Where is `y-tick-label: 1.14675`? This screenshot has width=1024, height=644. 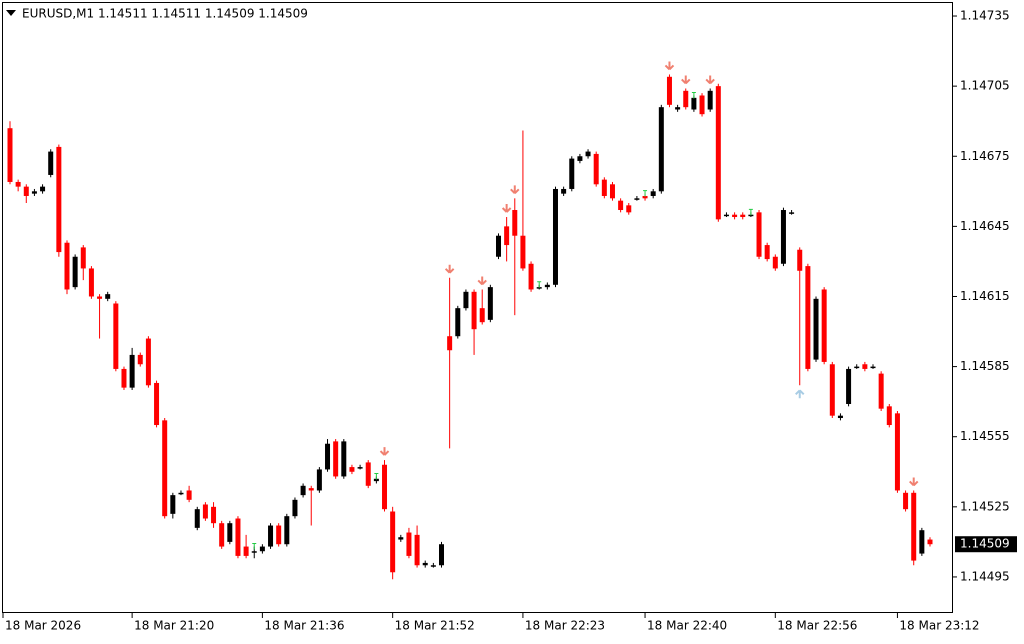
y-tick-label: 1.14675 is located at coordinates (985, 156).